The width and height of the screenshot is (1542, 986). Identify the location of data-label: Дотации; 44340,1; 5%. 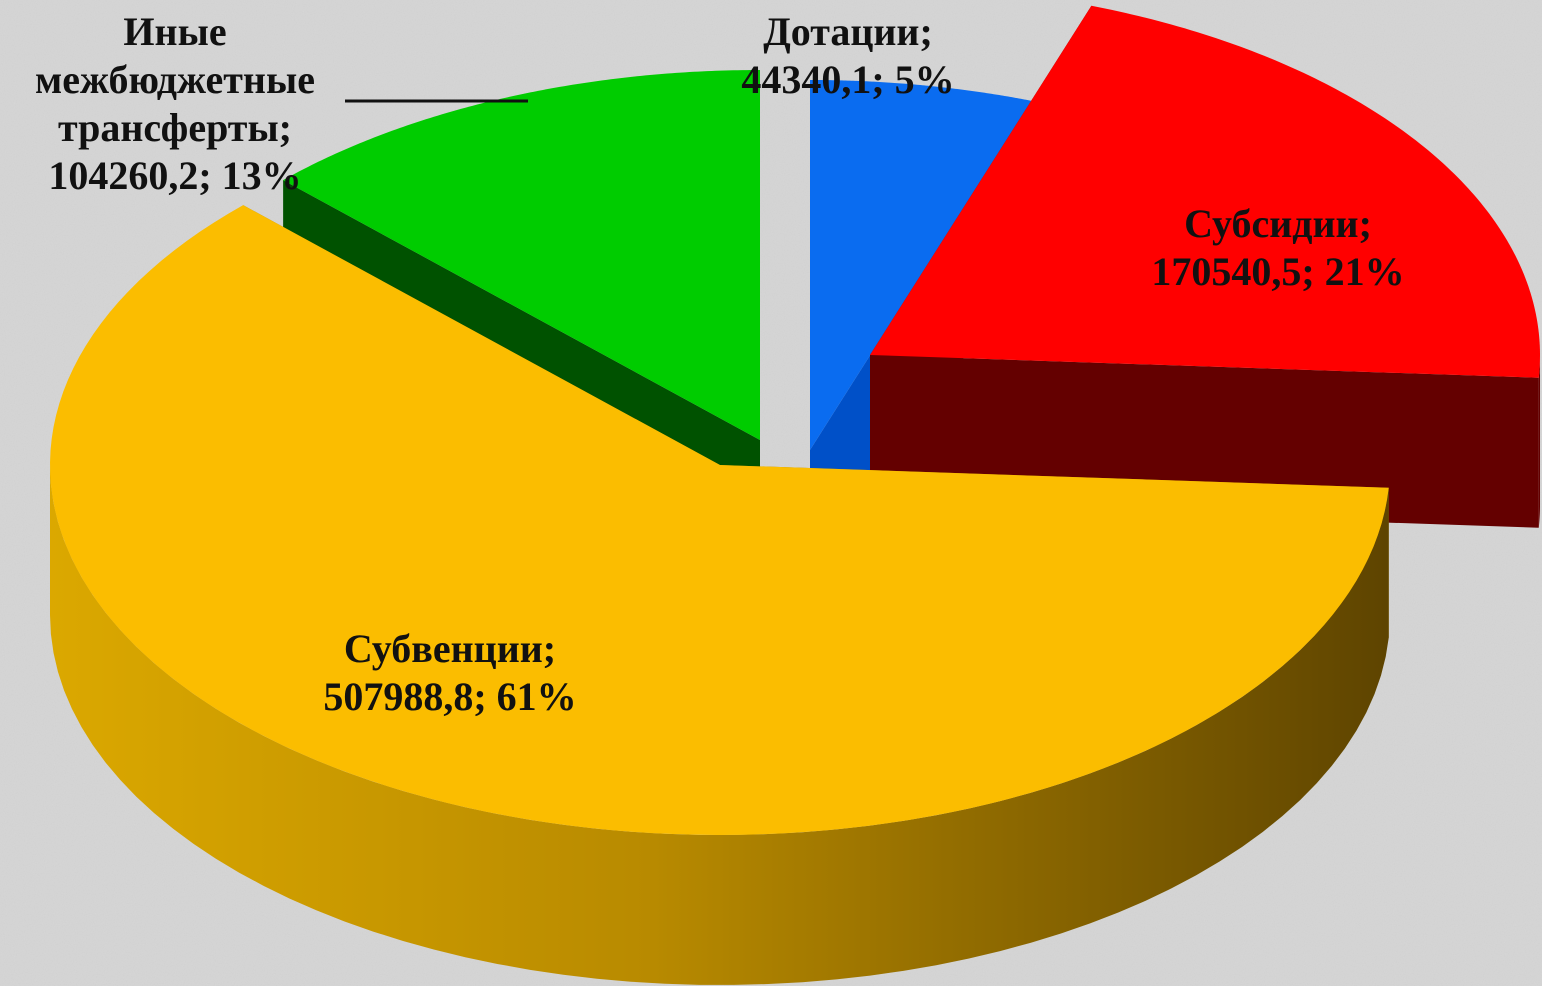
(848, 55).